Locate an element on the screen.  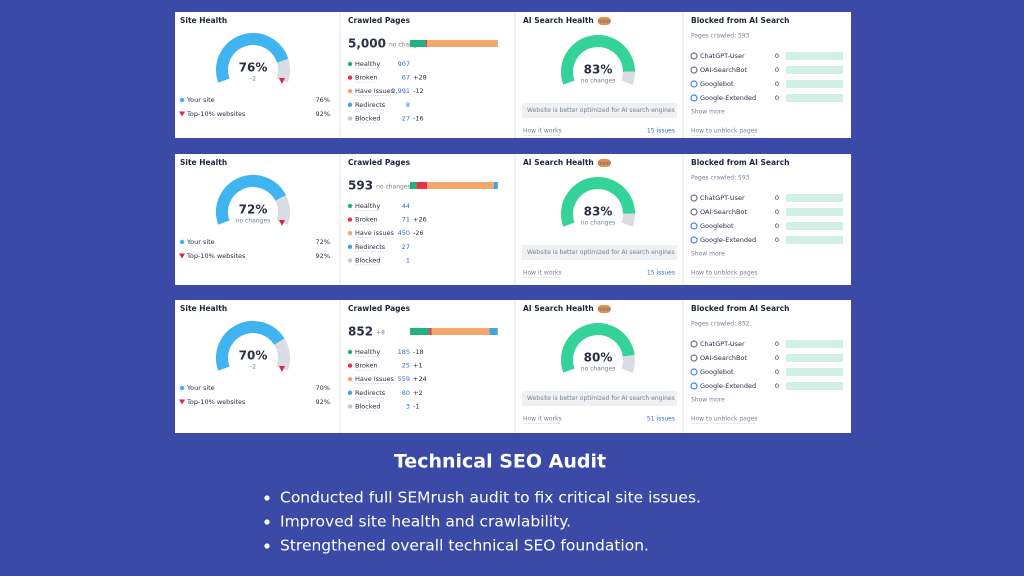
item-delta: +26 is located at coordinates (420, 220).